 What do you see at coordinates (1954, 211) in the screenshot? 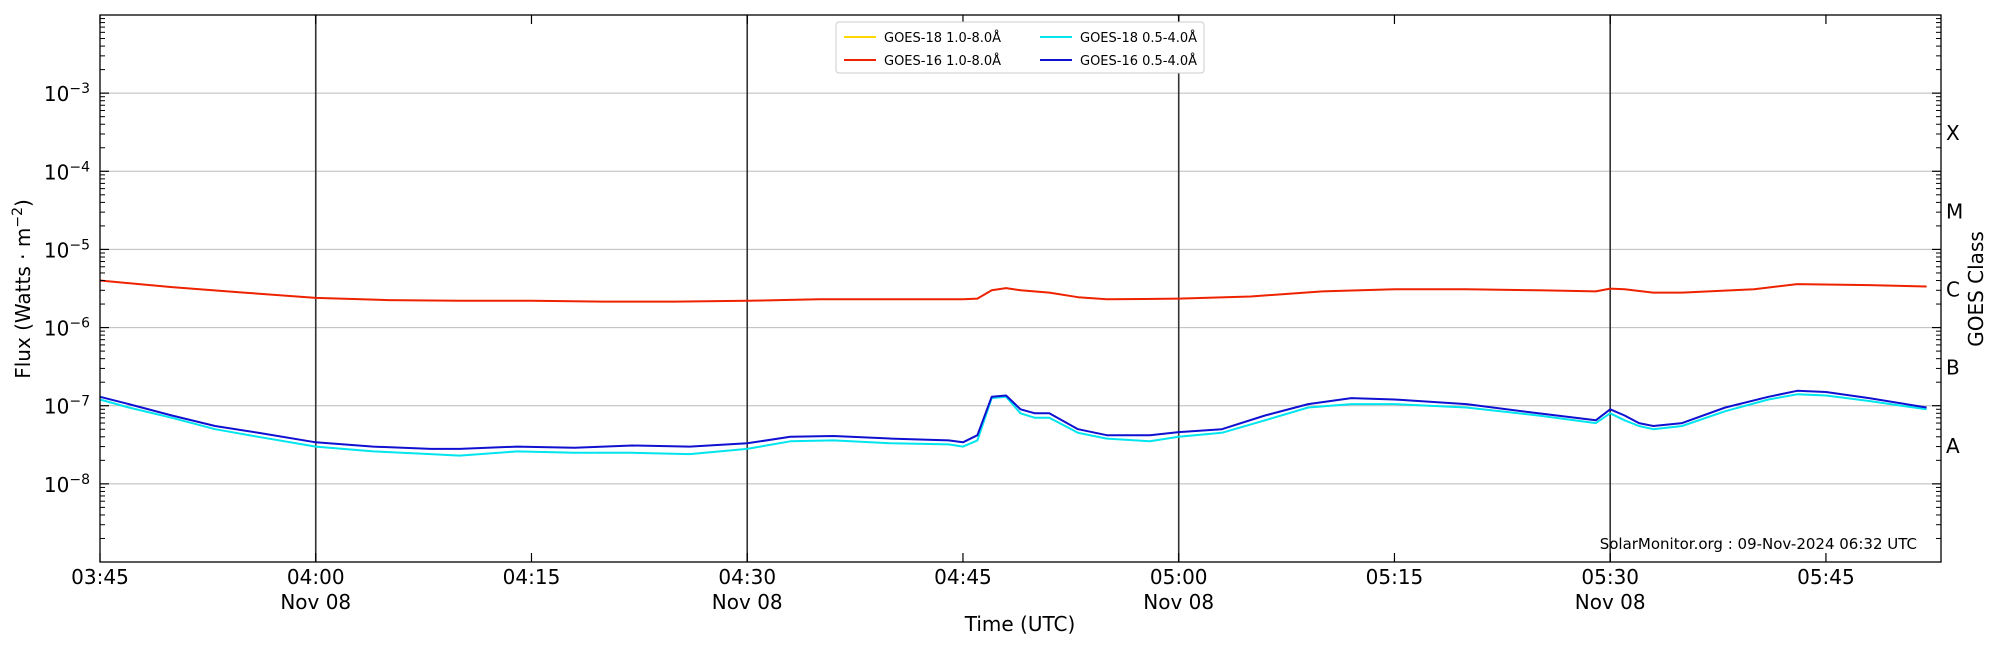
I see `goes-class-M: M` at bounding box center [1954, 211].